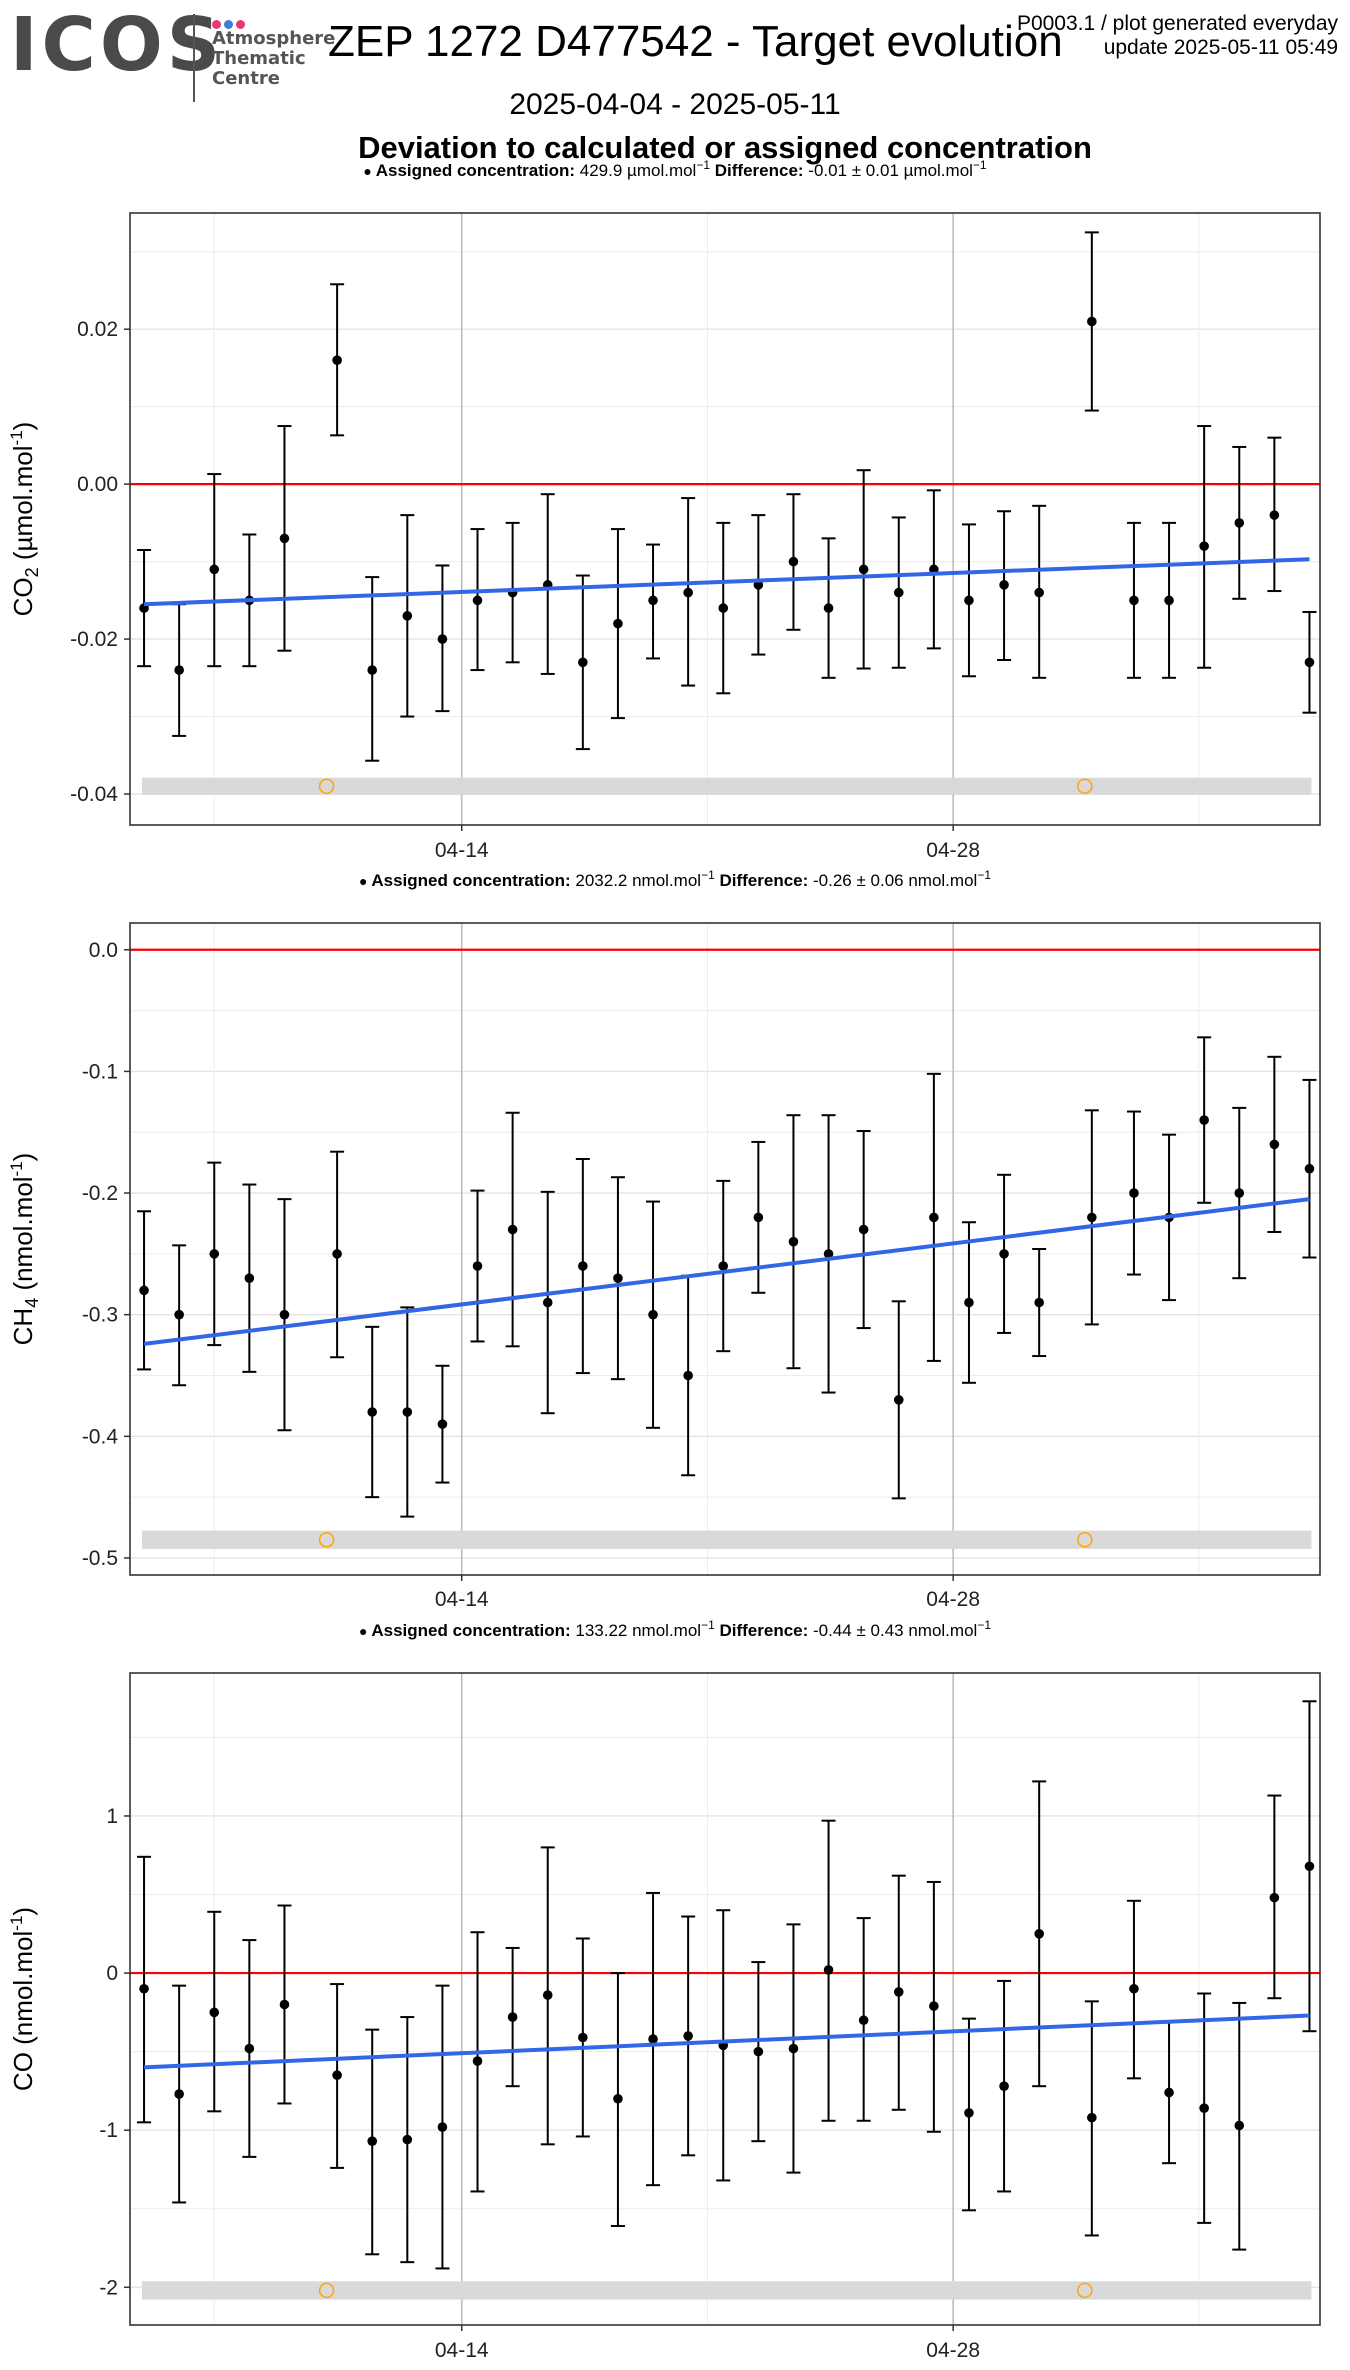 This screenshot has width=1350, height=2370. What do you see at coordinates (97, 484) in the screenshot?
I see `y-tick-label: 0.00` at bounding box center [97, 484].